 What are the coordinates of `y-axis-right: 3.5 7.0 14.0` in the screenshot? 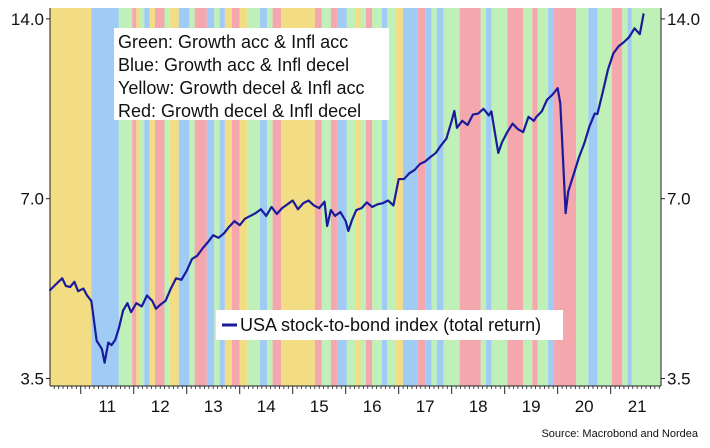 It's located at (680, 199).